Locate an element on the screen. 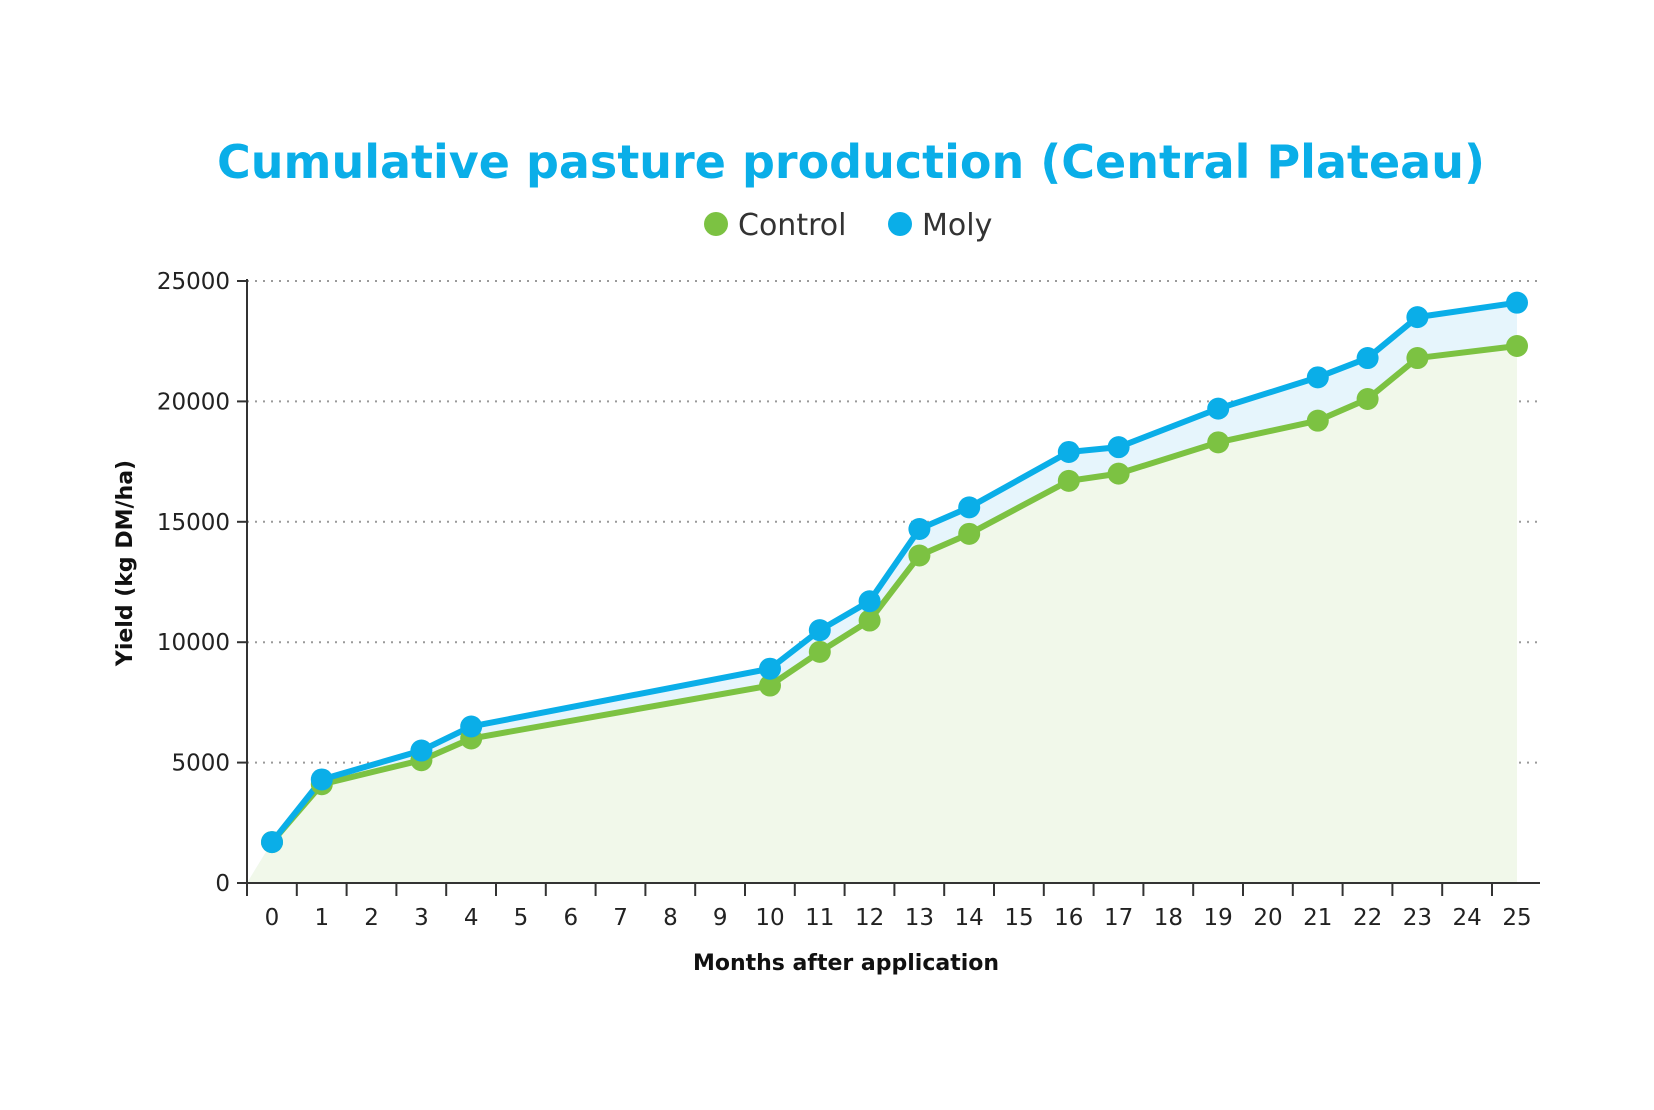 The height and width of the screenshot is (1110, 1654). x-tick-label: 18 is located at coordinates (1168, 918).